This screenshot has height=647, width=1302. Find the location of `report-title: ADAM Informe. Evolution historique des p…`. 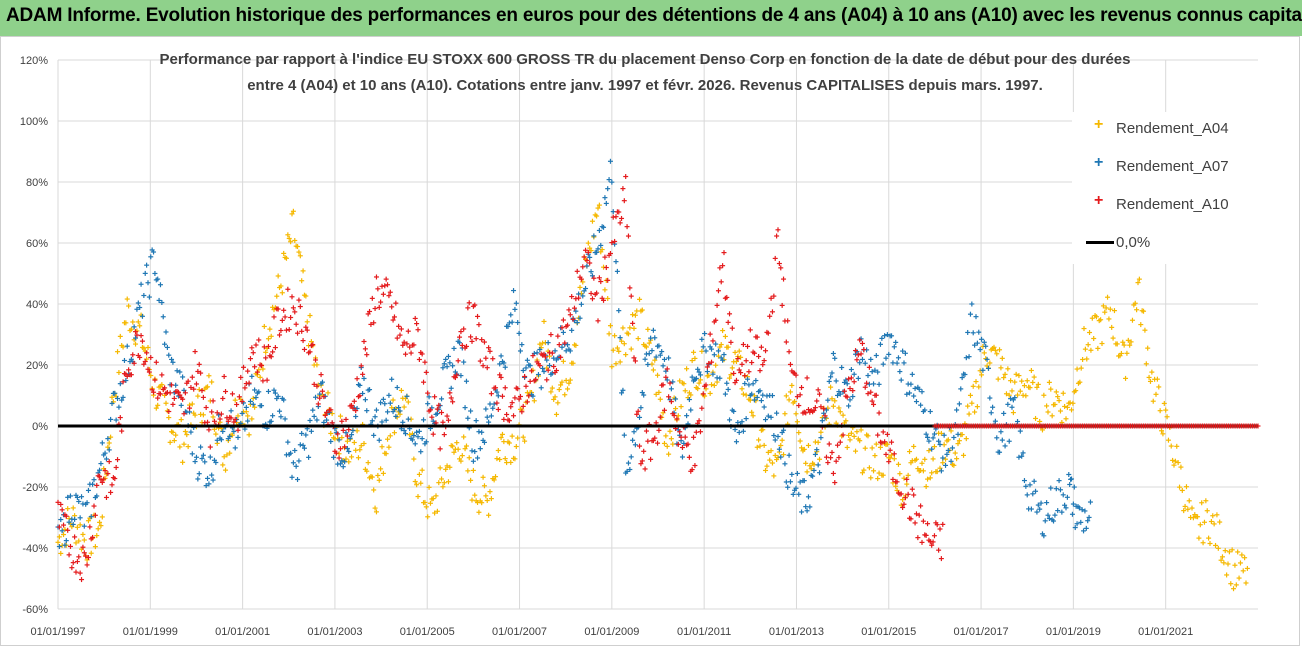

report-title: ADAM Informe. Evolution historique des p… is located at coordinates (654, 15).